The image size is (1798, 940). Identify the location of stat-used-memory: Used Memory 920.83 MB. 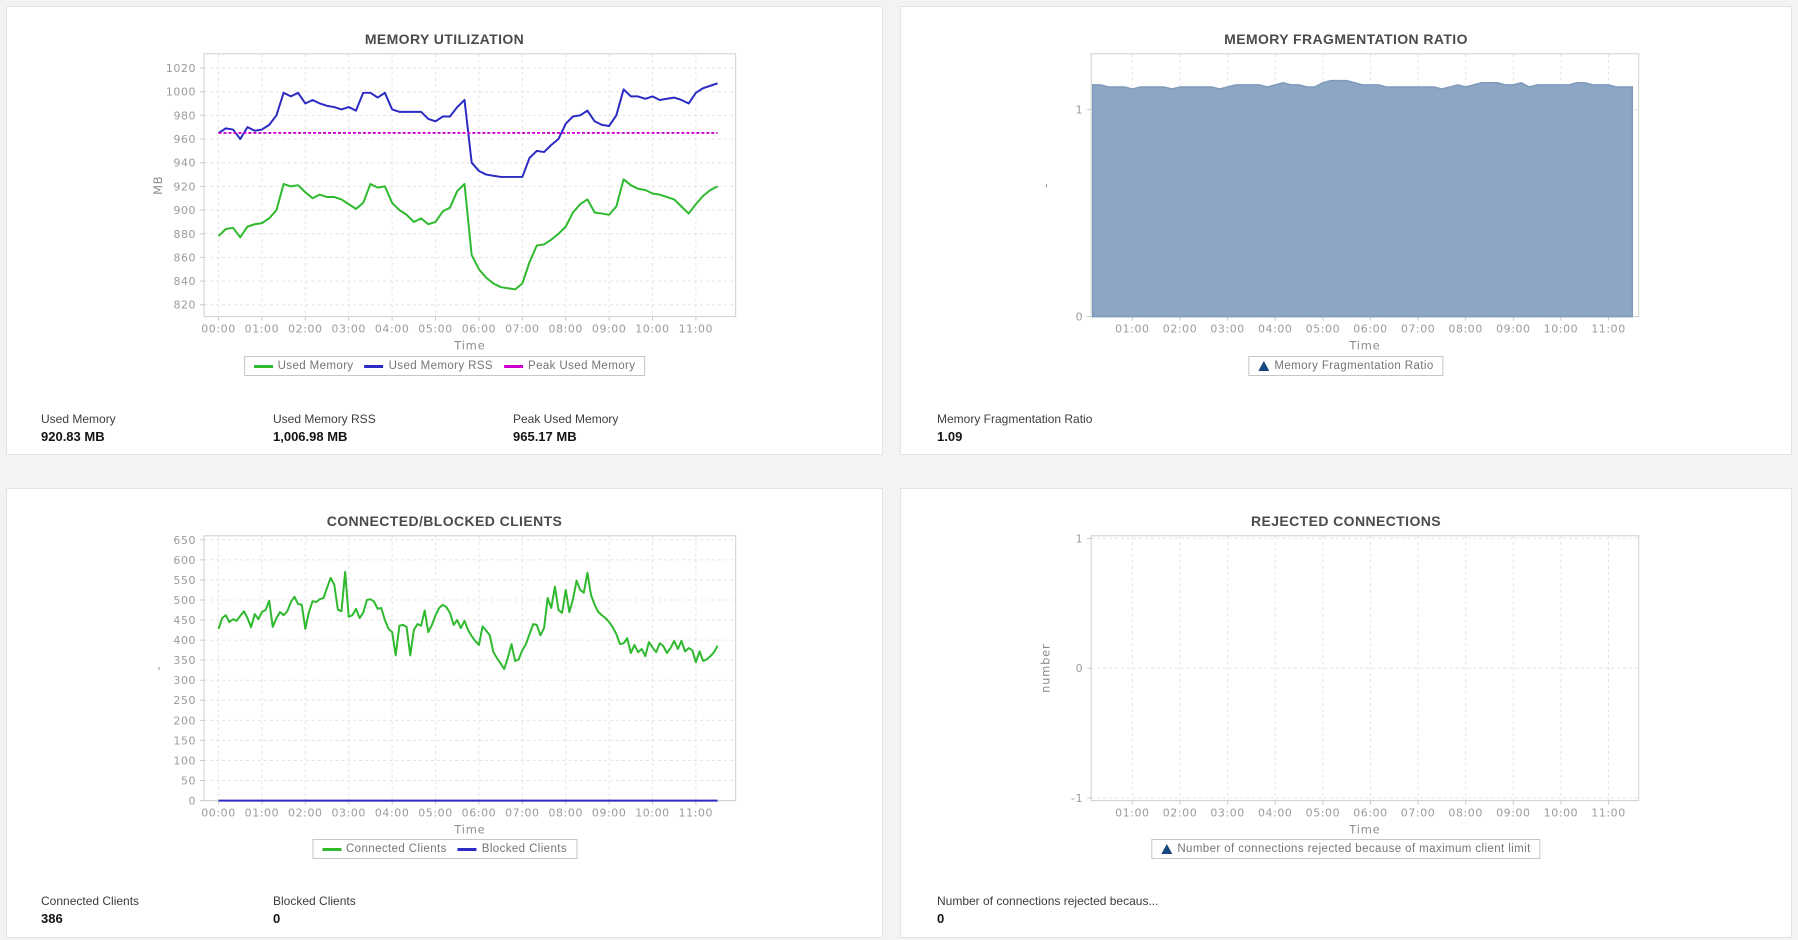
(78, 428).